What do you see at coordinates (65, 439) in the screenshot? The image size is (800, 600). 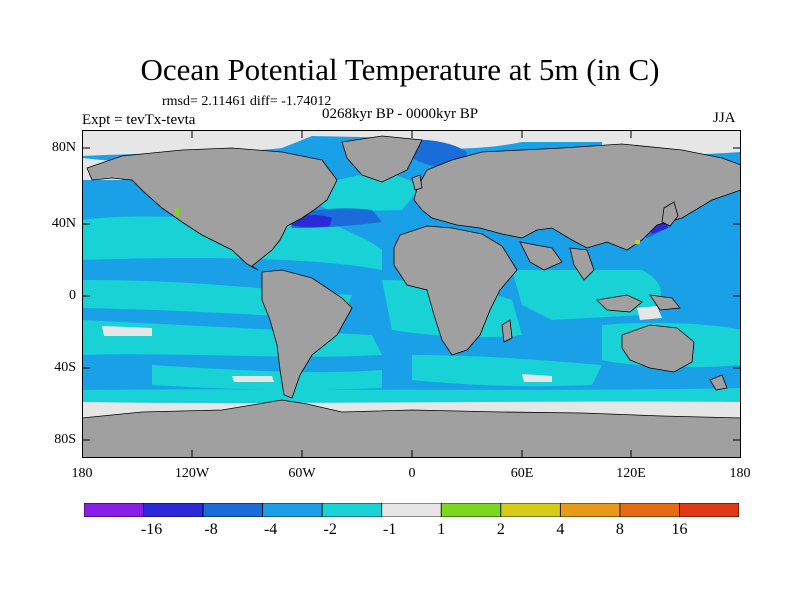 I see `y-tick-label: 80S` at bounding box center [65, 439].